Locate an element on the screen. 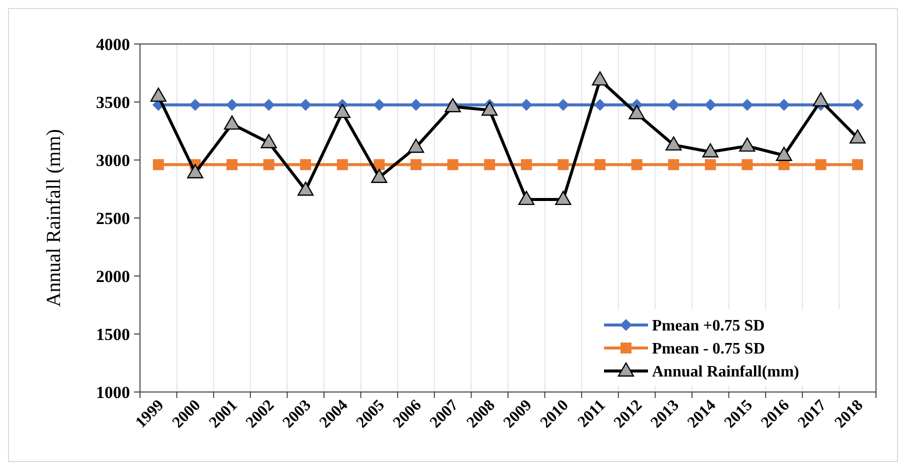 This screenshot has width=904, height=470. y-tick-label: 4000 is located at coordinates (113, 44).